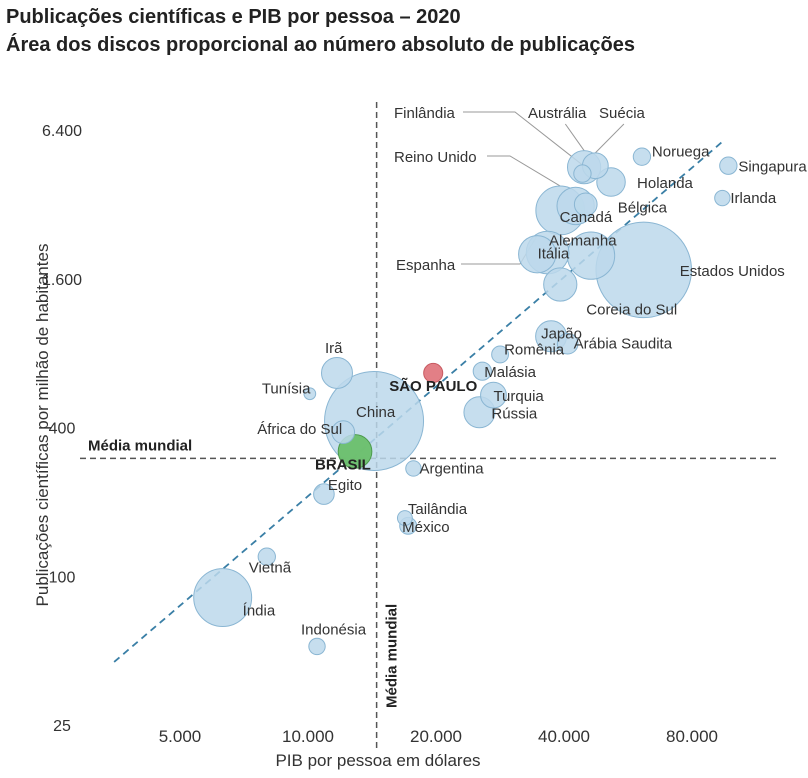  What do you see at coordinates (435, 157) in the screenshot?
I see `label-reino-unido: Reino Unido` at bounding box center [435, 157].